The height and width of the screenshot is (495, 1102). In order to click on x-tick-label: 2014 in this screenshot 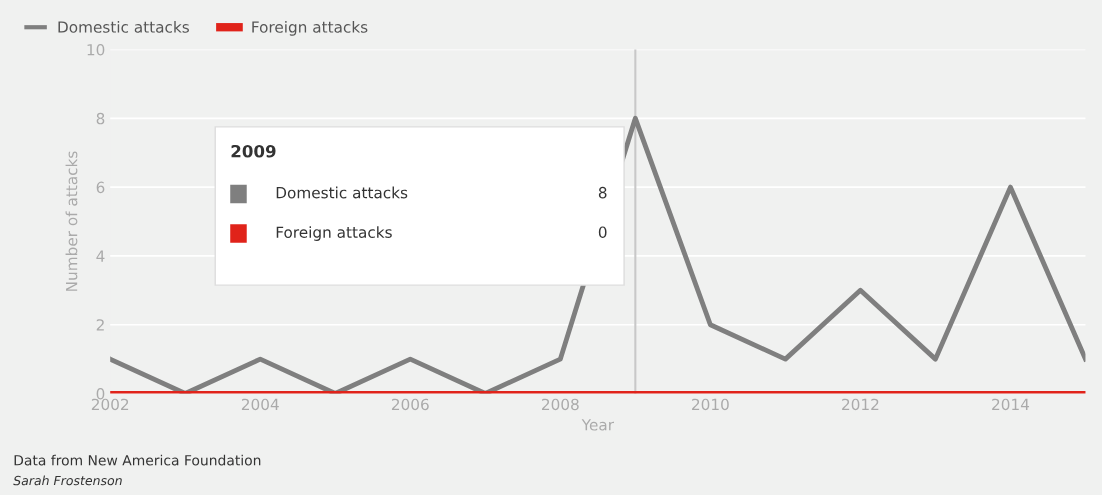, I will do `click(1011, 404)`.